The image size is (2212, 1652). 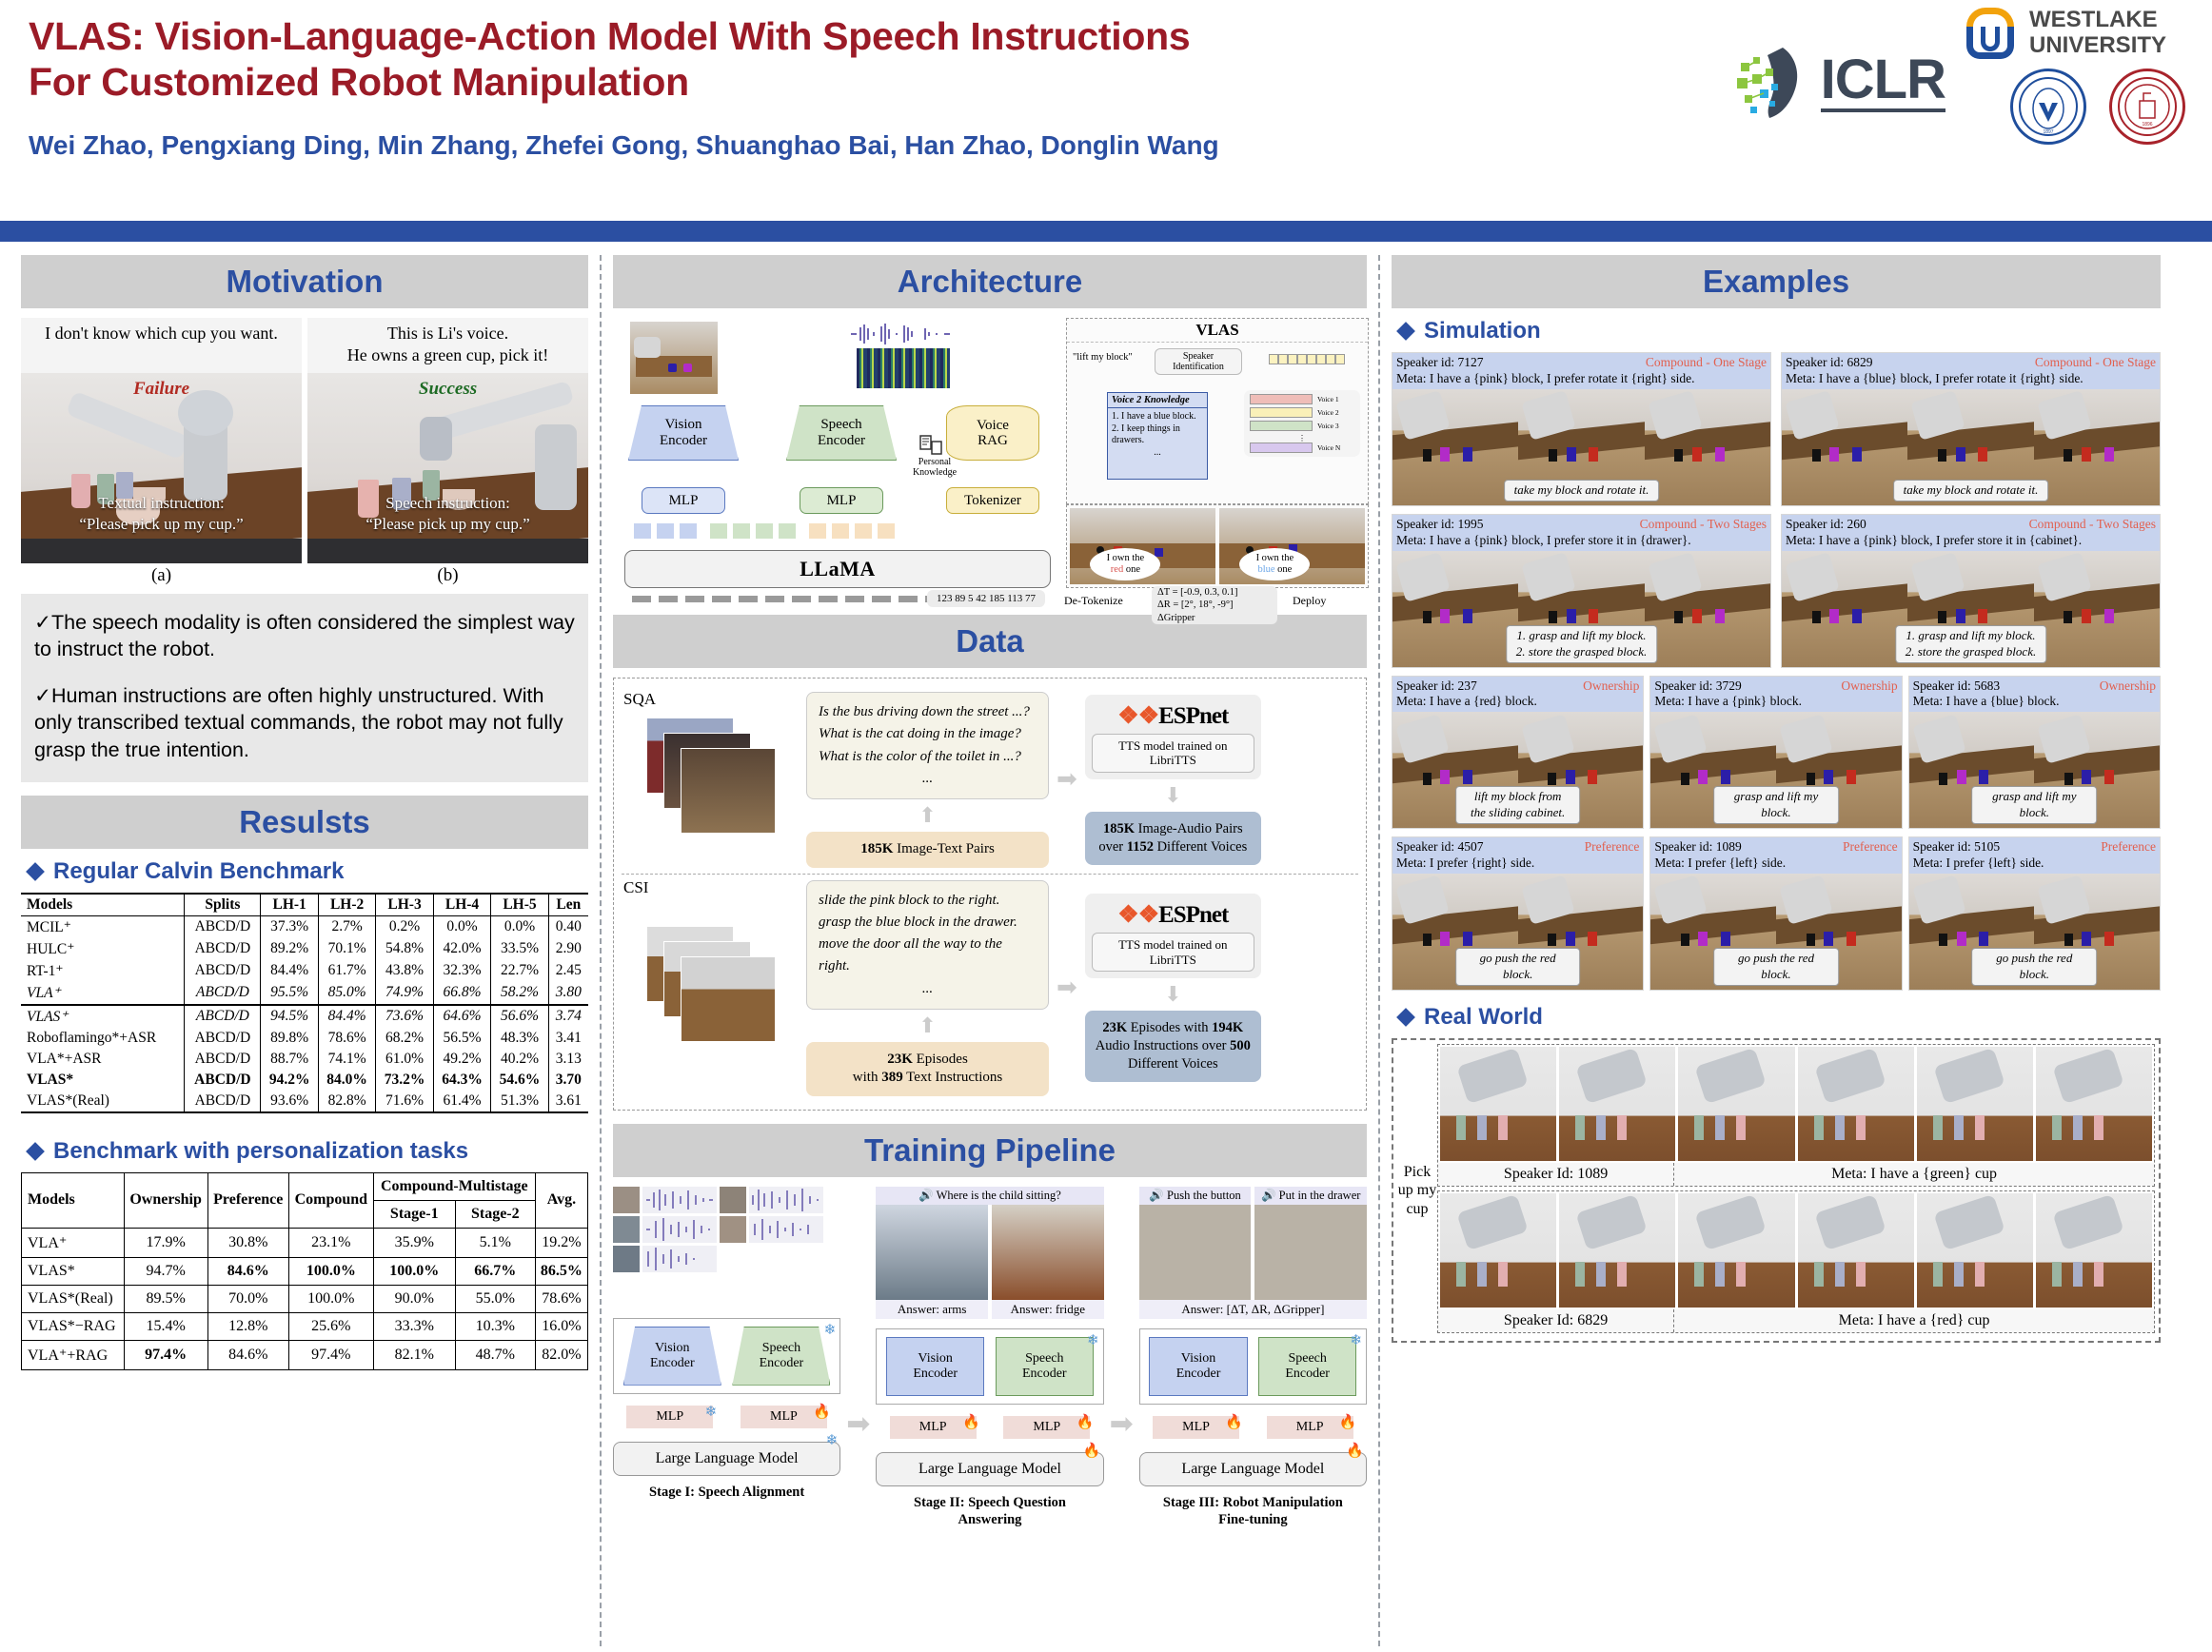 I want to click on table-cell: 3.70, so click(x=567, y=1080).